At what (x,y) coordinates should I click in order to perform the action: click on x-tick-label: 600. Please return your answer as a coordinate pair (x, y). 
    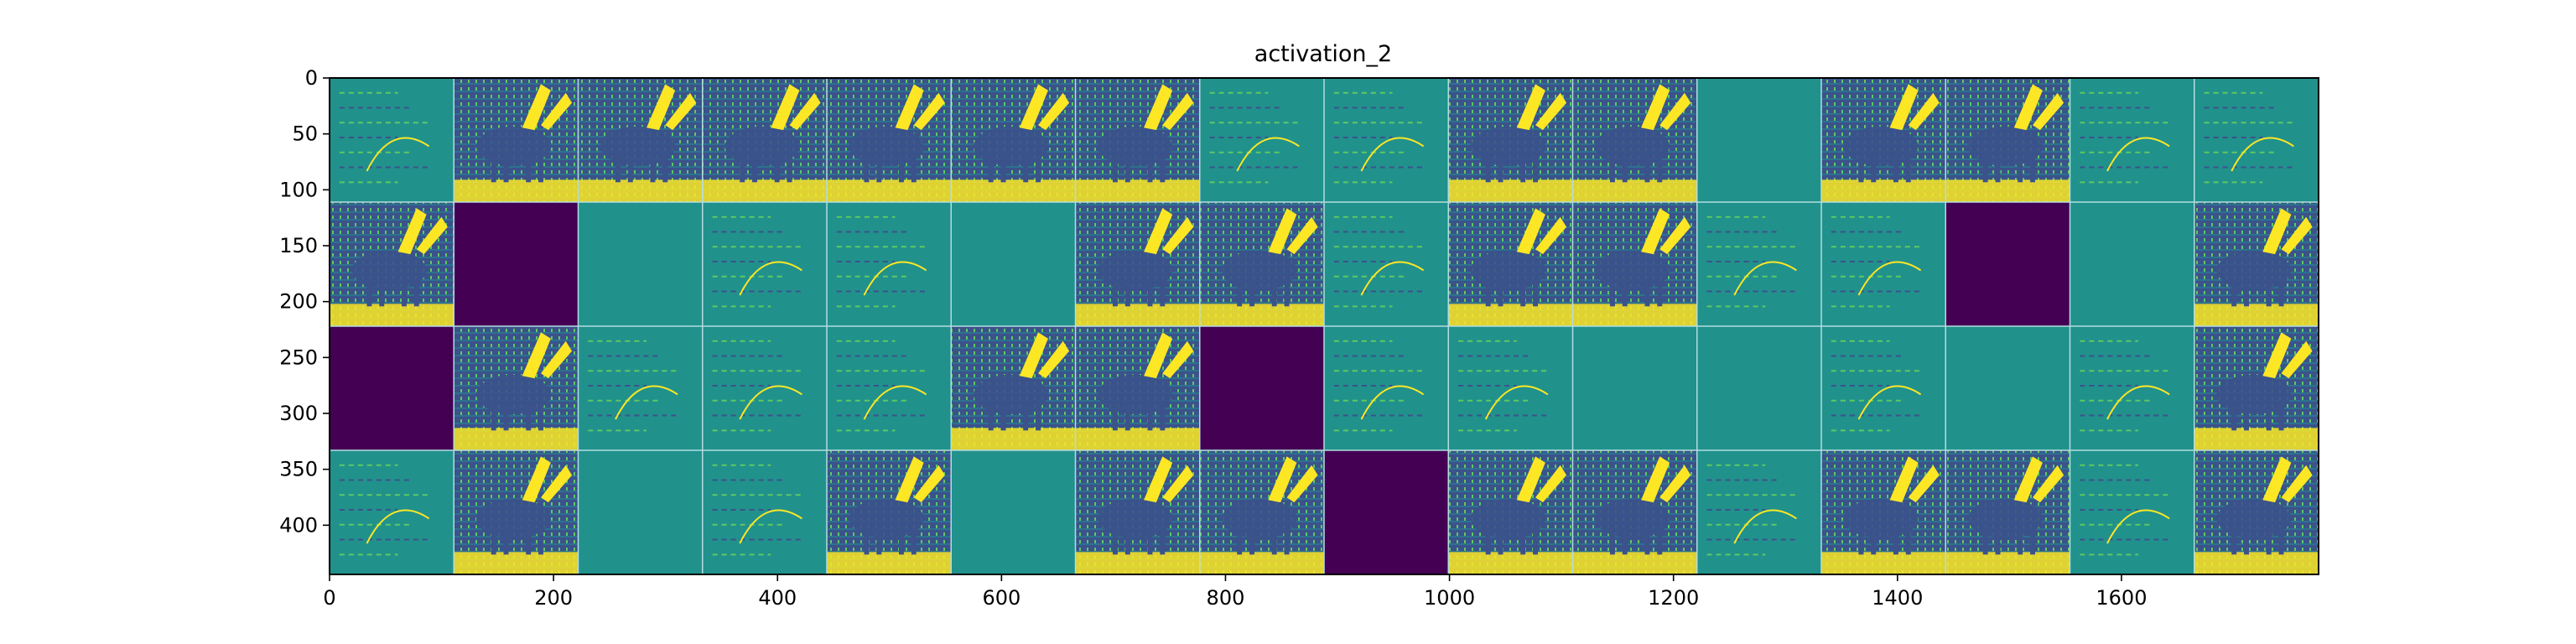
    Looking at the image, I should click on (1001, 598).